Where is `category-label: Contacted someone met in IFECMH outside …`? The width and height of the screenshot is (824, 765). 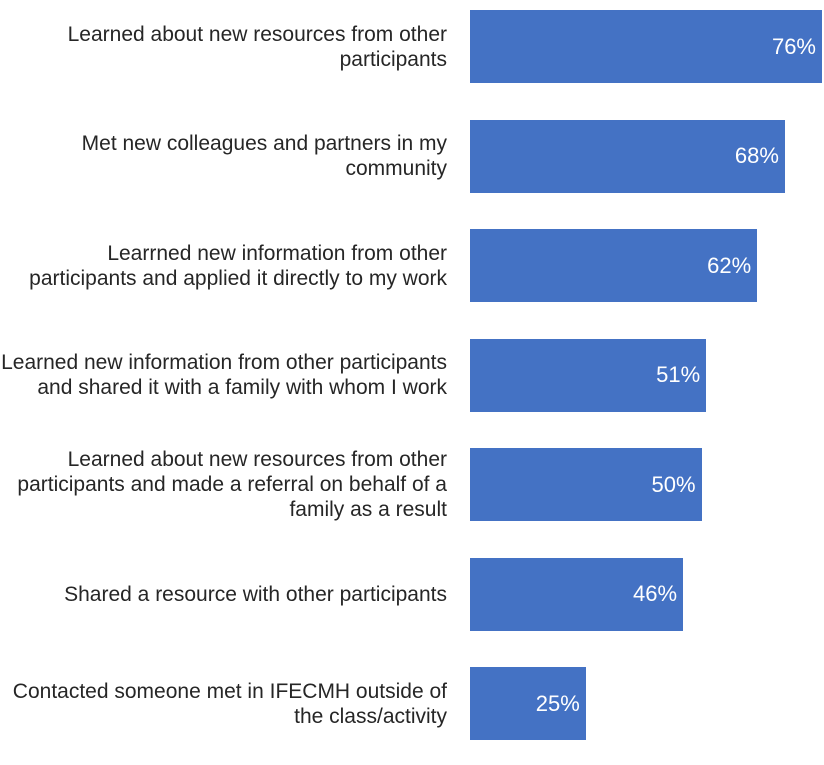
category-label: Contacted someone met in IFECMH outside … is located at coordinates (229, 703).